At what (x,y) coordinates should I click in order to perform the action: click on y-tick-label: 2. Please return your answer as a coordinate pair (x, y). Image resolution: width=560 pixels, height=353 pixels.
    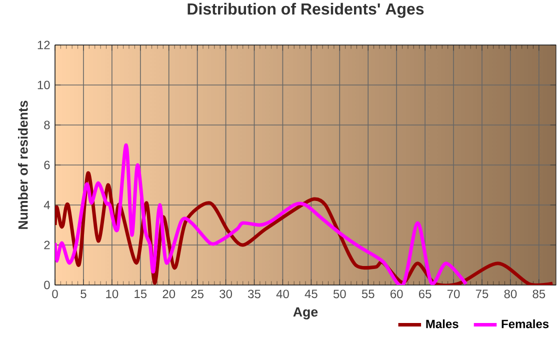
    Looking at the image, I should click on (47, 245).